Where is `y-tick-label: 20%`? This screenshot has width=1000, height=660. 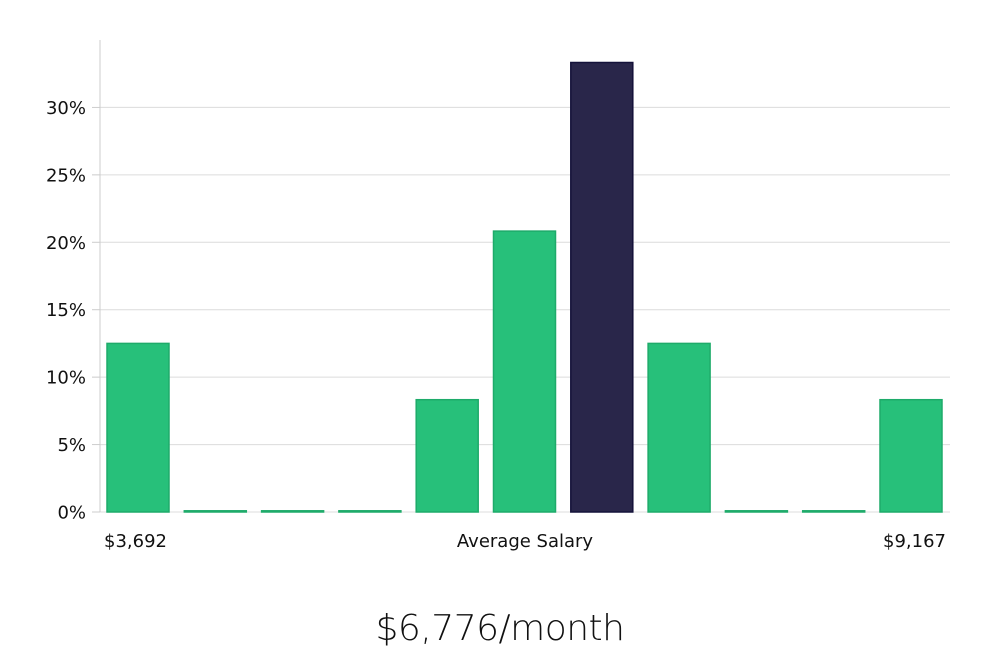 y-tick-label: 20% is located at coordinates (66, 243).